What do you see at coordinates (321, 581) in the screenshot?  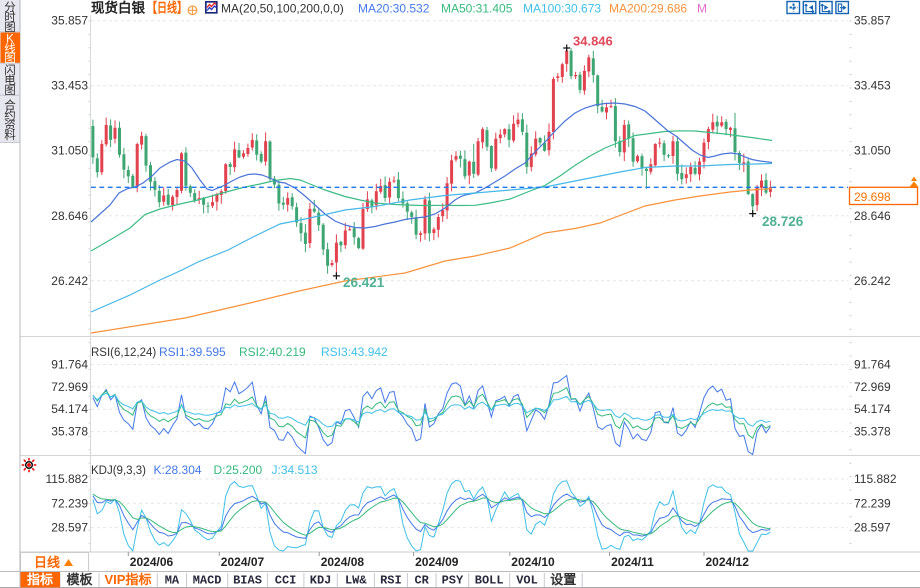 I see `svg-text: KDJ` at bounding box center [321, 581].